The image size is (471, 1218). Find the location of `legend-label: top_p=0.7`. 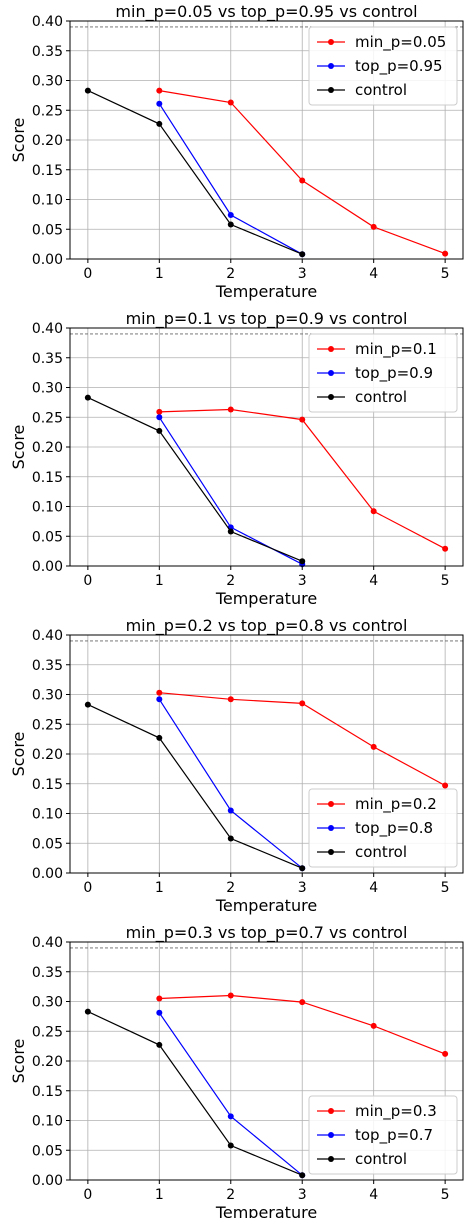

legend-label: top_p=0.7 is located at coordinates (394, 1135).